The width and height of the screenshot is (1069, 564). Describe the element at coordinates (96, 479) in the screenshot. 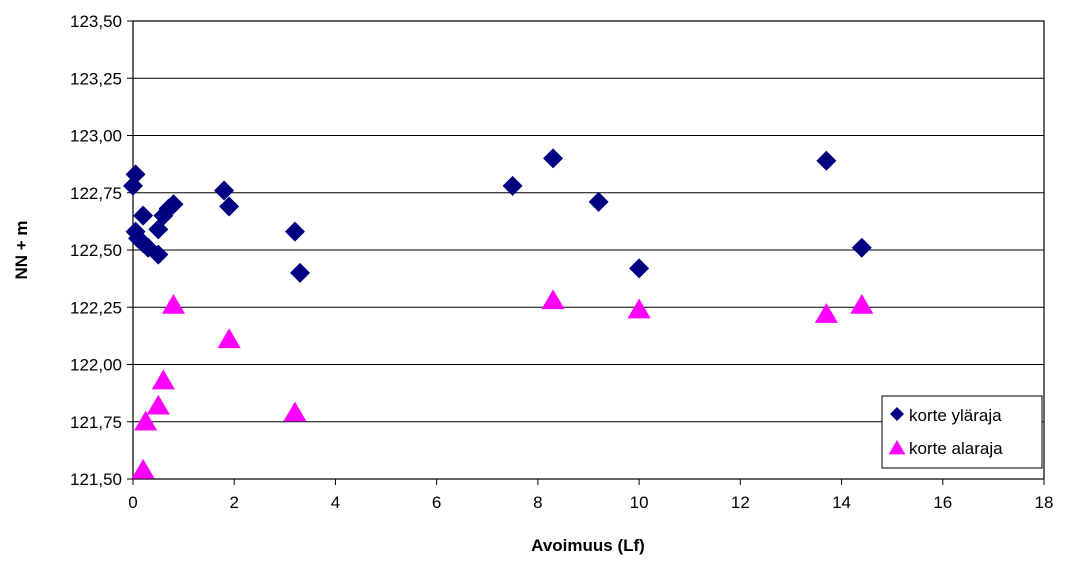

I see `y-tick-label: 121,50` at that location.